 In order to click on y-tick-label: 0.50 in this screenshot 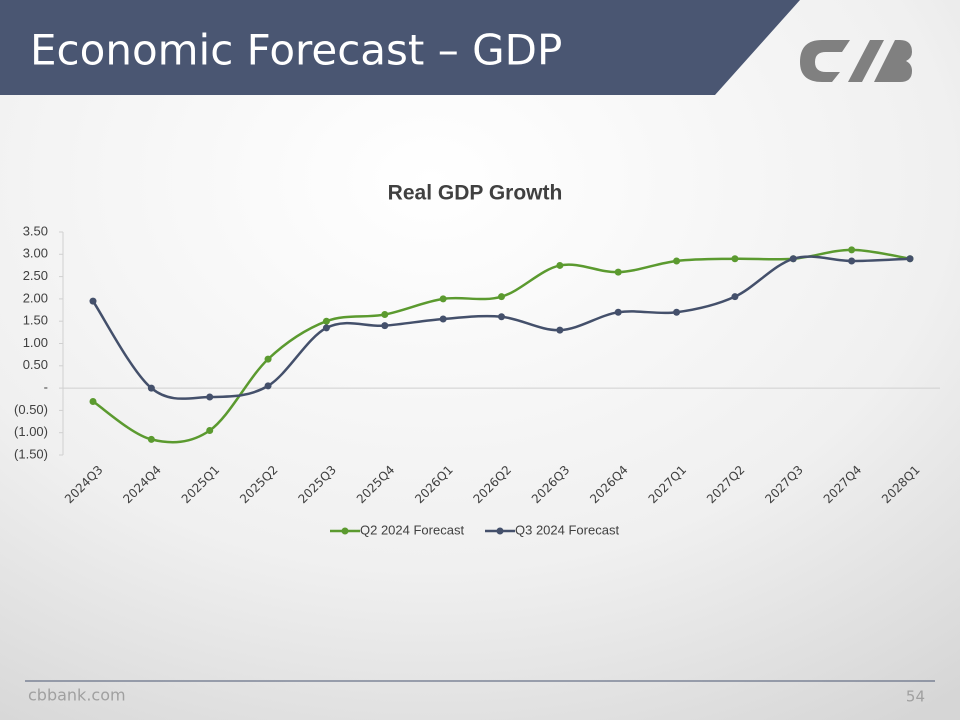, I will do `click(35, 364)`.